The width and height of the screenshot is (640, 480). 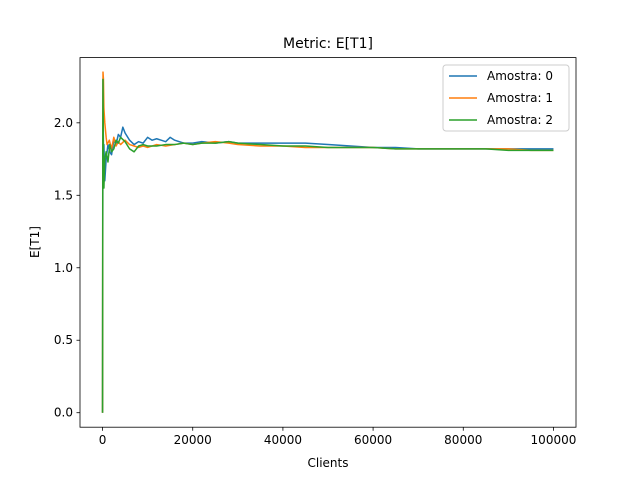 What do you see at coordinates (520, 120) in the screenshot?
I see `legend-label-2: Amostra: 2` at bounding box center [520, 120].